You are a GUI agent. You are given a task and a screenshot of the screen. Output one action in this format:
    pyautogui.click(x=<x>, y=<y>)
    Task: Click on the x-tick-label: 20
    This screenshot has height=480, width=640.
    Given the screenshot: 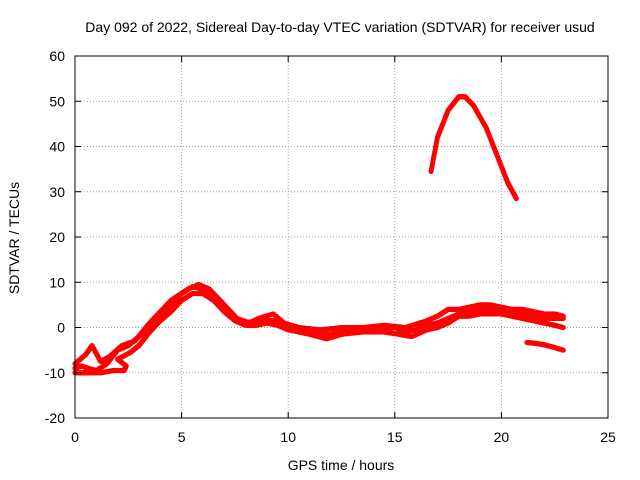 What is the action you would take?
    pyautogui.click(x=502, y=437)
    